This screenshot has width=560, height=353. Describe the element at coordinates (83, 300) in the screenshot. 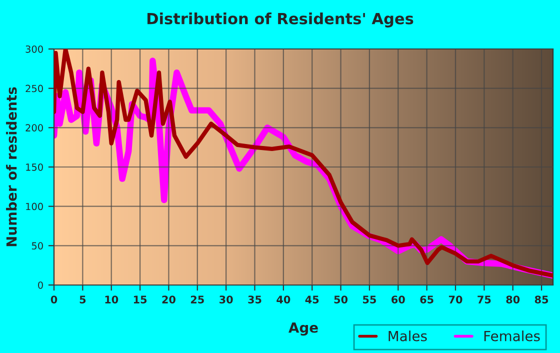

I see `x-tick-label: 5` at that location.